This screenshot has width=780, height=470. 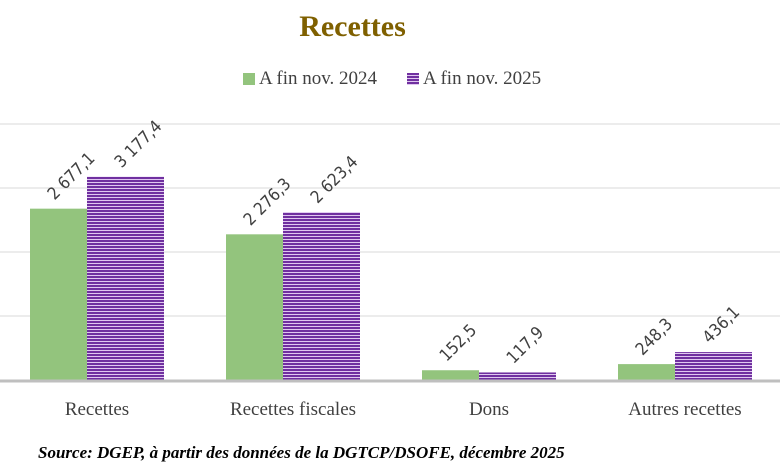 I want to click on legend-item-2024: A fin nov. 2024, so click(x=310, y=79).